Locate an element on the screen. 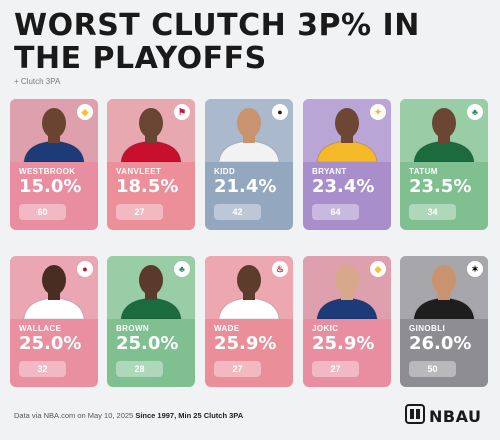 This screenshot has height=440, width=500. player-name: BROWN is located at coordinates (133, 328).